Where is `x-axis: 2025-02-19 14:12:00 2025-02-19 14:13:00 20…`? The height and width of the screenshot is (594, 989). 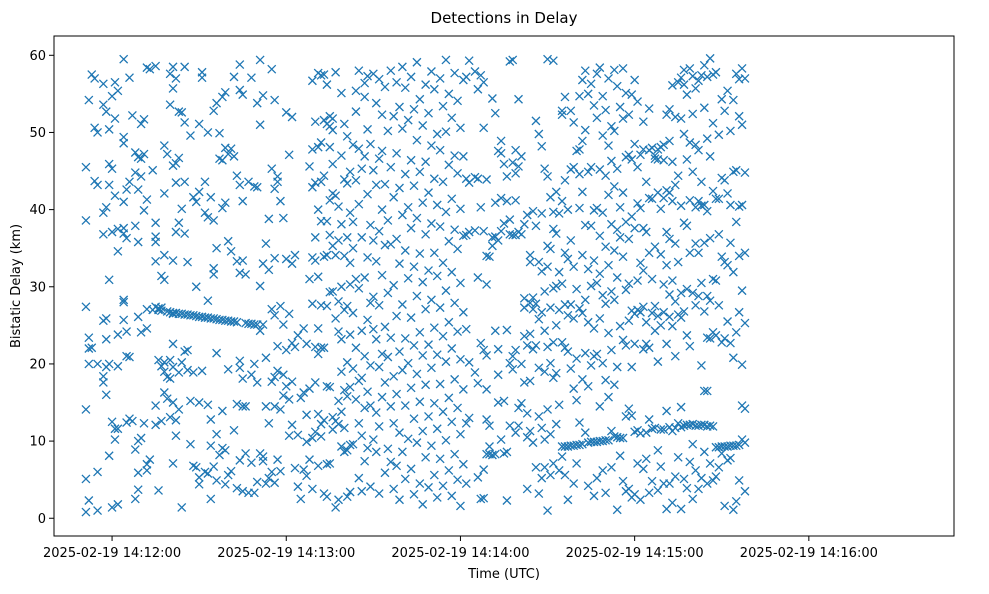
x-axis: 2025-02-19 14:12:00 2025-02-19 14:13:00 20… is located at coordinates (460, 548).